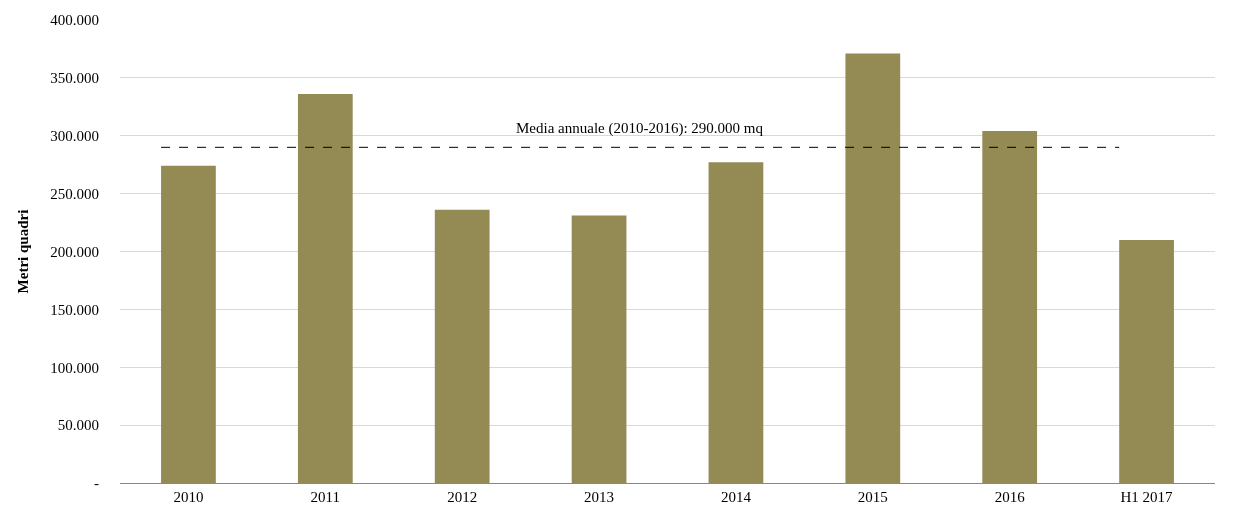 This screenshot has height=515, width=1235. What do you see at coordinates (640, 128) in the screenshot?
I see `ref-line-label: Media annuale (2010-2016): 290.000 mq` at bounding box center [640, 128].